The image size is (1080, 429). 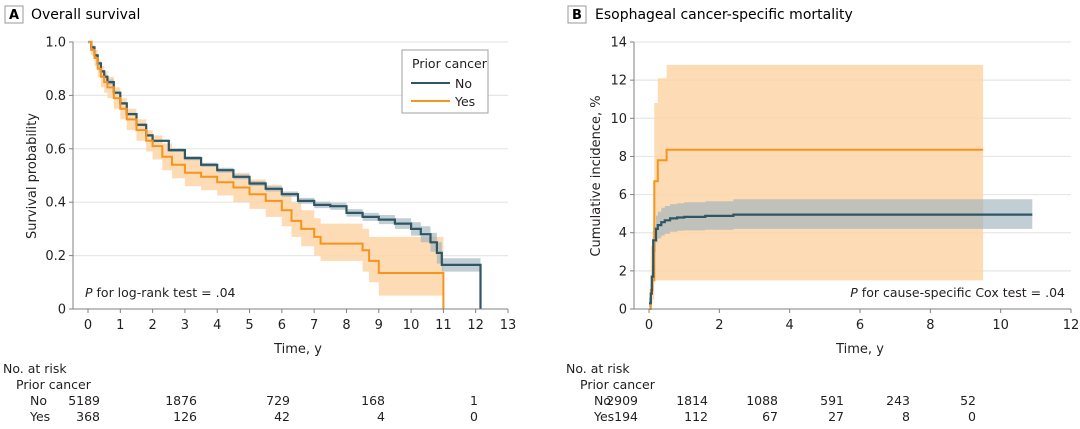 I want to click on panel-b-xtick-label: 4, so click(x=790, y=325).